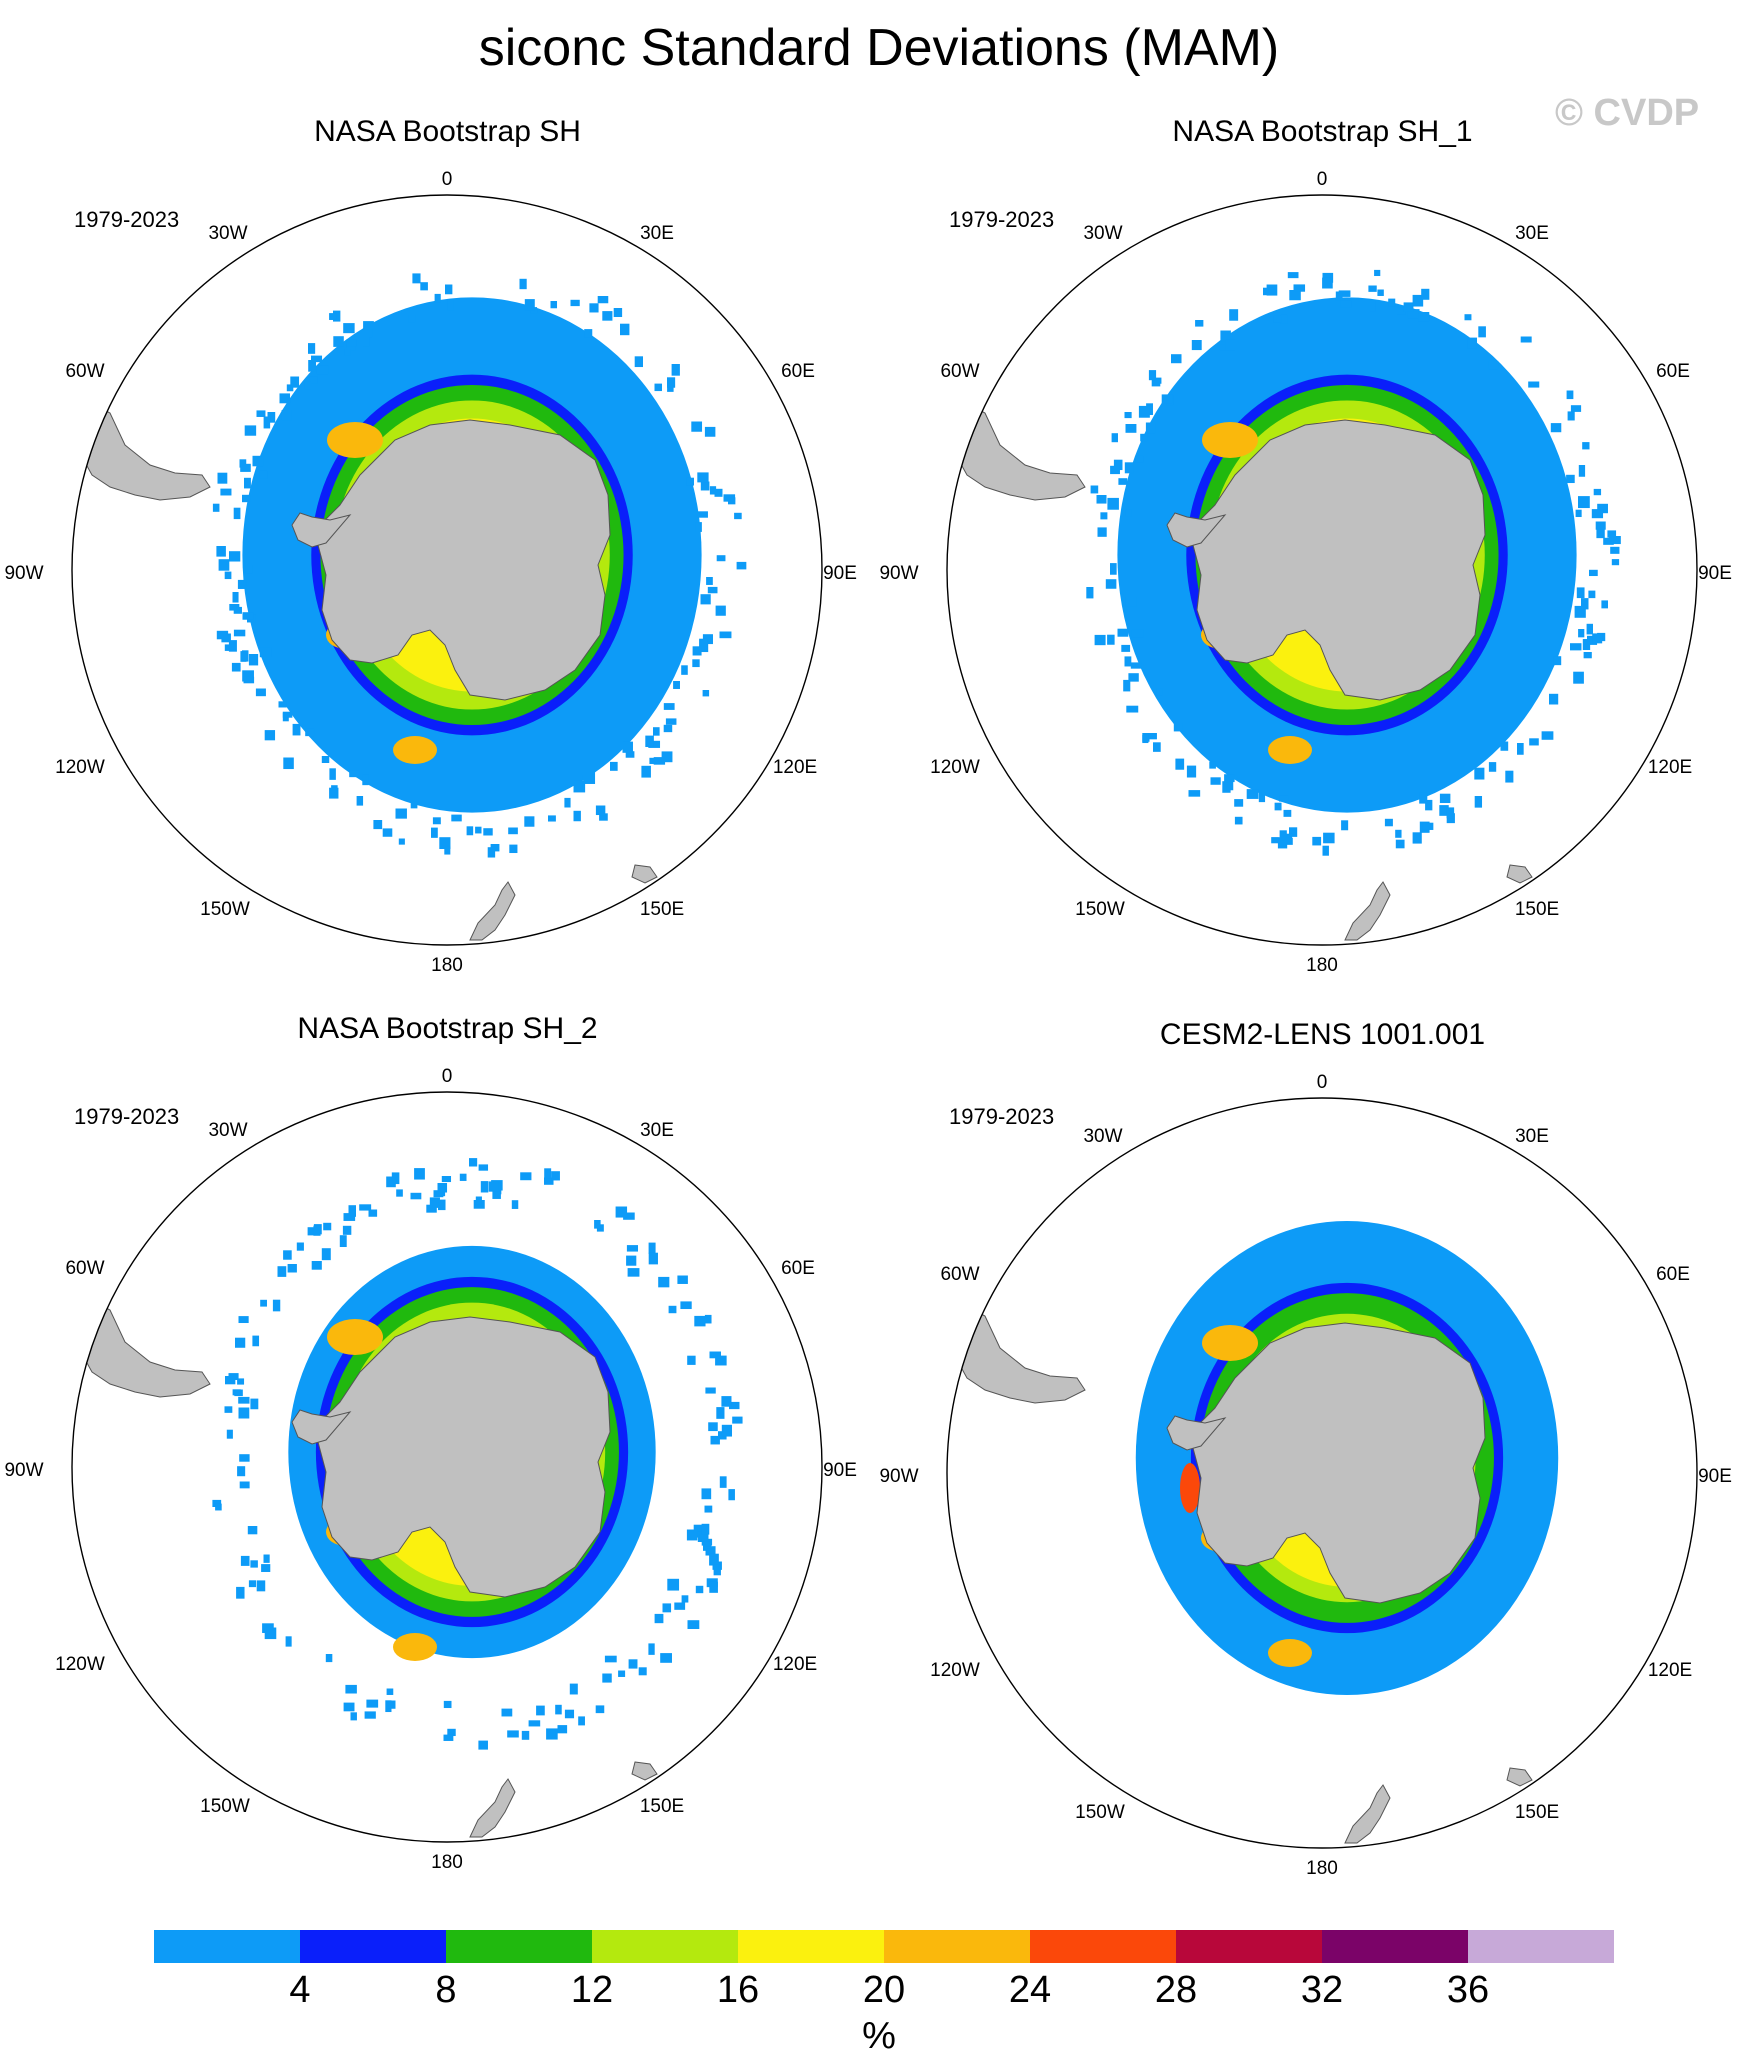  What do you see at coordinates (447, 131) in the screenshot?
I see `panel-title: NASA Bootstrap SH` at bounding box center [447, 131].